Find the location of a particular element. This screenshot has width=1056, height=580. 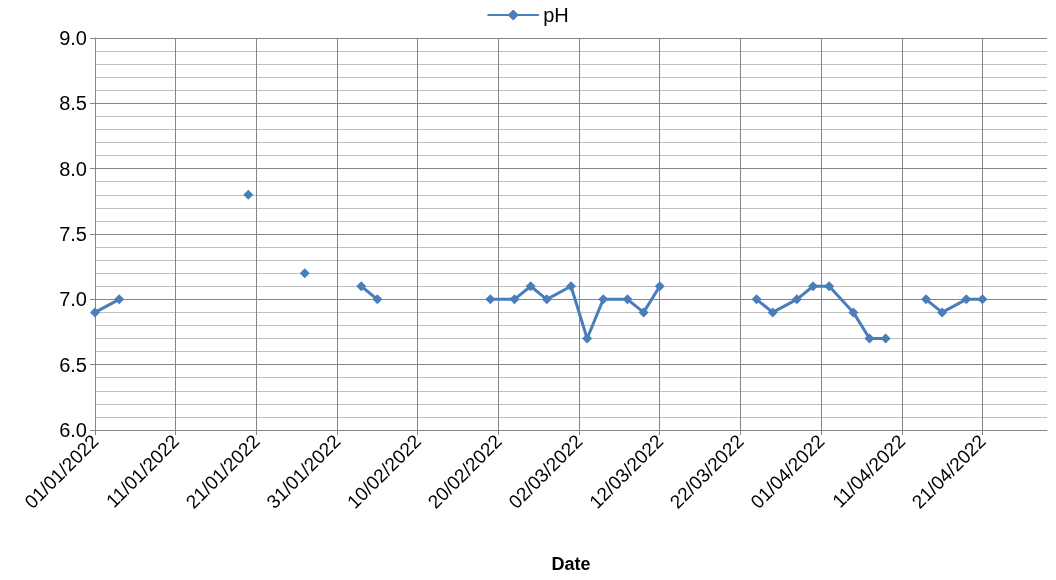

legend-label: pH is located at coordinates (556, 15).